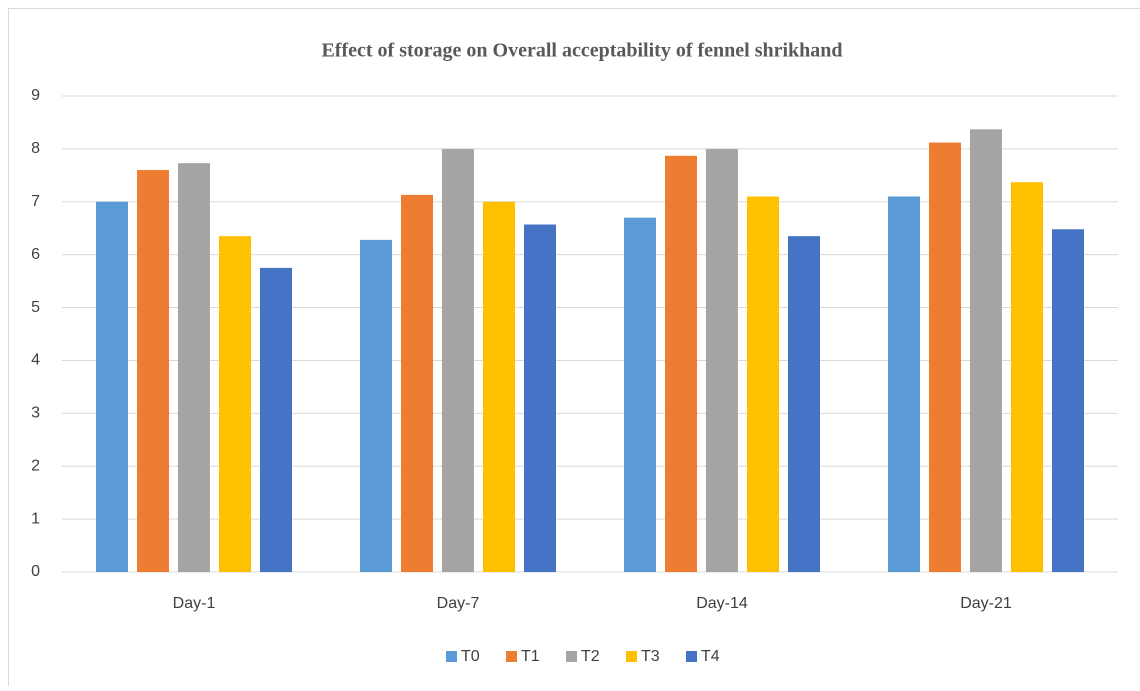 The width and height of the screenshot is (1140, 691). What do you see at coordinates (35, 571) in the screenshot?
I see `y-tick-label: 0` at bounding box center [35, 571].